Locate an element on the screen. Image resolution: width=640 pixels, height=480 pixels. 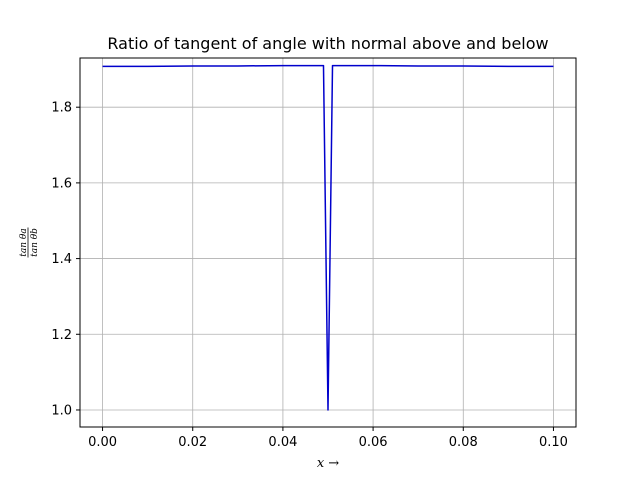
y-tick-label: 1.4 is located at coordinates (61, 259).